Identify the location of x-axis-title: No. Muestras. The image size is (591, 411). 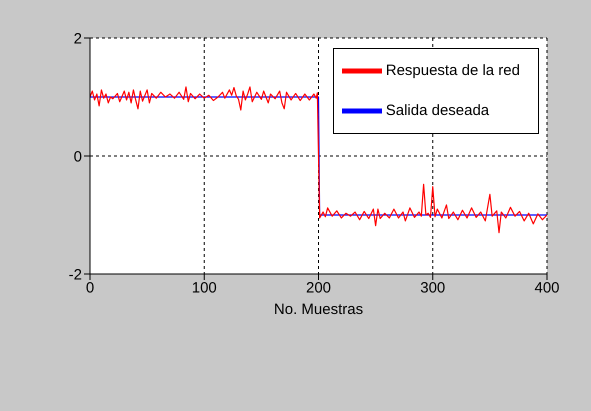
(319, 309).